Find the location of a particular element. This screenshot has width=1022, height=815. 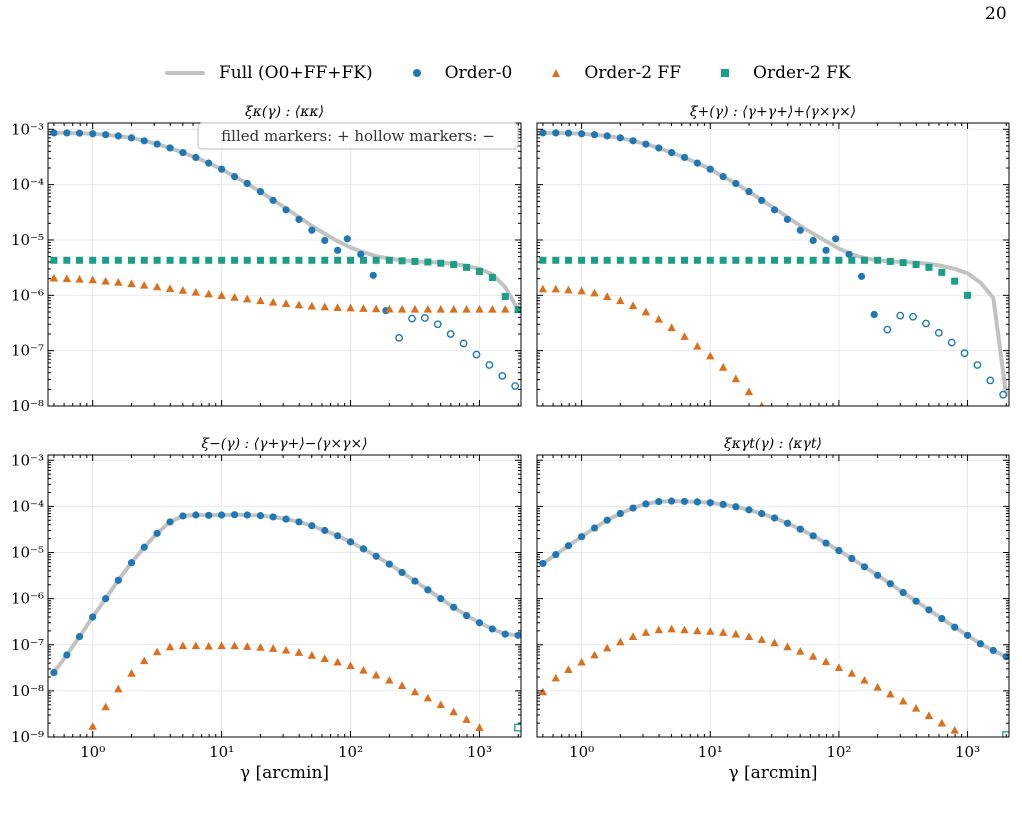

y-tick-label: 10⁻⁶ is located at coordinates (27, 295).